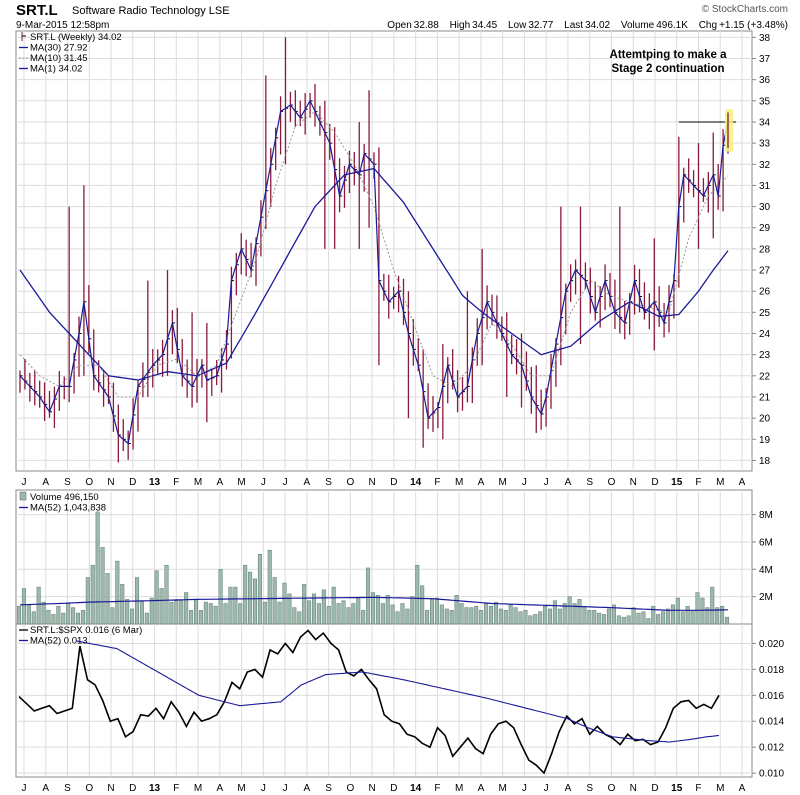  Describe the element at coordinates (766, 515) in the screenshot. I see `volume-panel-y-tick-label: 8M` at that location.